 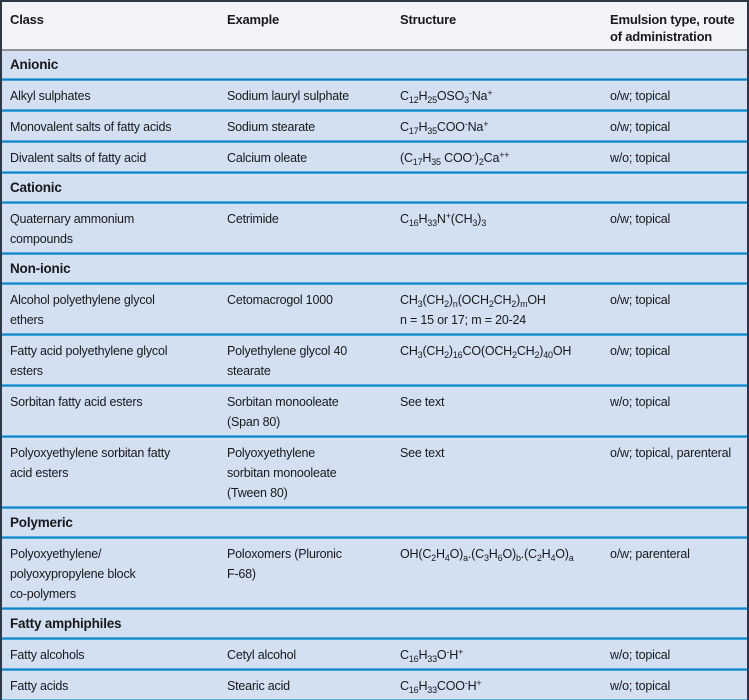 I want to click on section-label: Polymeric, so click(x=41, y=522).